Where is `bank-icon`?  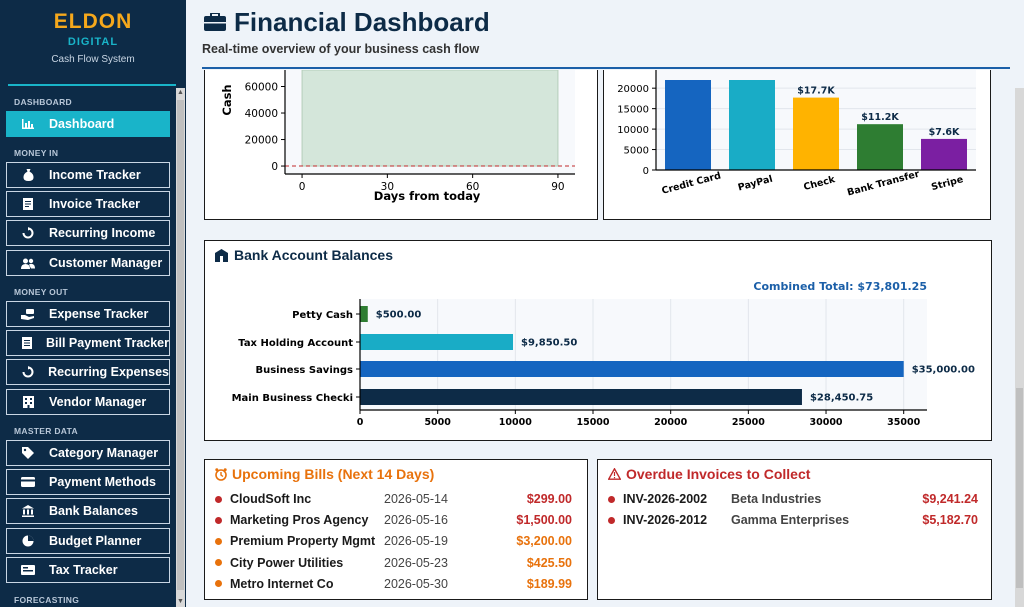
bank-icon is located at coordinates (221, 255).